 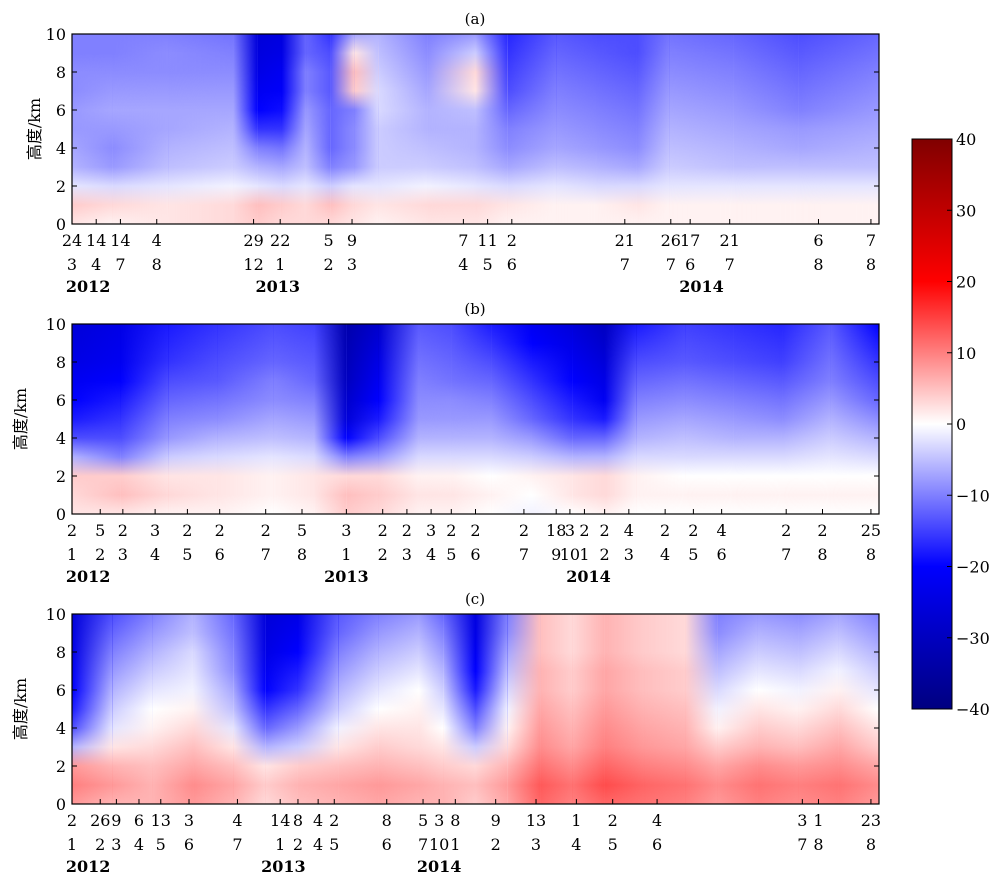 What do you see at coordinates (961, 424) in the screenshot?
I see `colorbar-tick-label: 0` at bounding box center [961, 424].